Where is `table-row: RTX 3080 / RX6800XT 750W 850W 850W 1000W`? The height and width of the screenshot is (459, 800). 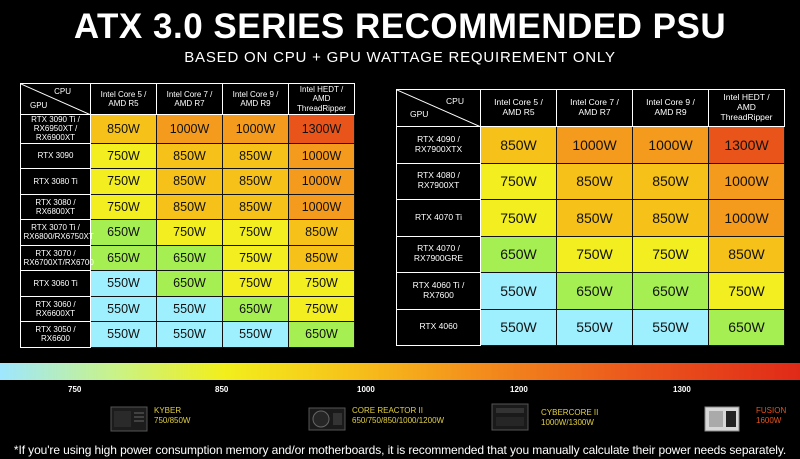 table-row: RTX 3080 / RX6800XT 750W 850W 850W 1000W is located at coordinates (187, 207).